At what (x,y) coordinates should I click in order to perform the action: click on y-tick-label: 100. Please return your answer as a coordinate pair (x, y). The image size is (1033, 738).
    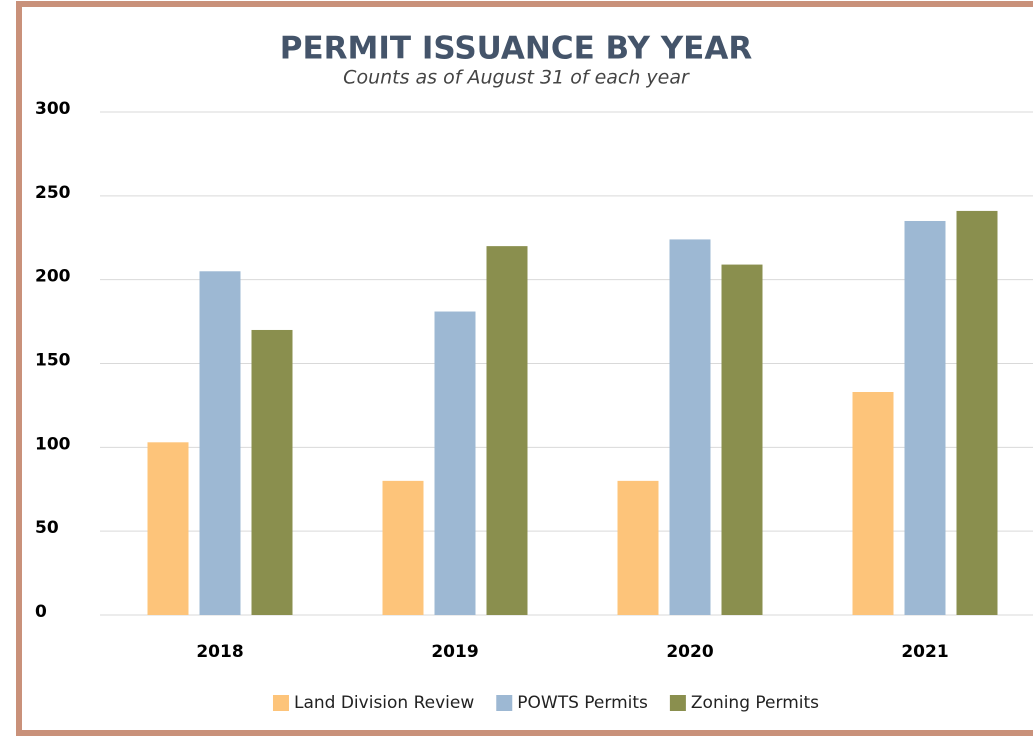
    Looking at the image, I should click on (53, 444).